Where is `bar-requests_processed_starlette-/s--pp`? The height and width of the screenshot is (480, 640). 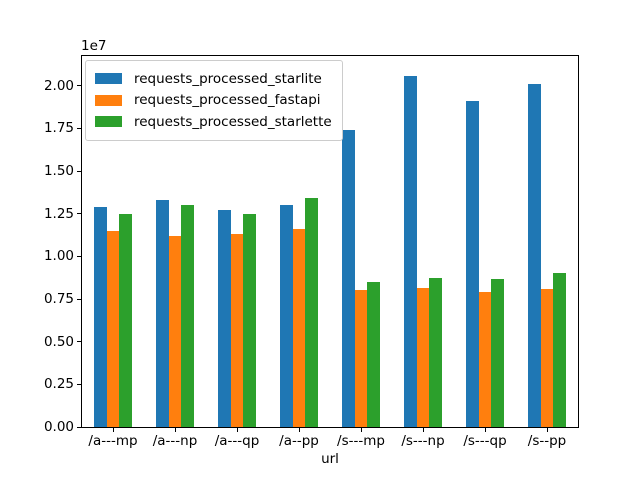
bar-requests_processed_starlette-/s--pp is located at coordinates (559, 350).